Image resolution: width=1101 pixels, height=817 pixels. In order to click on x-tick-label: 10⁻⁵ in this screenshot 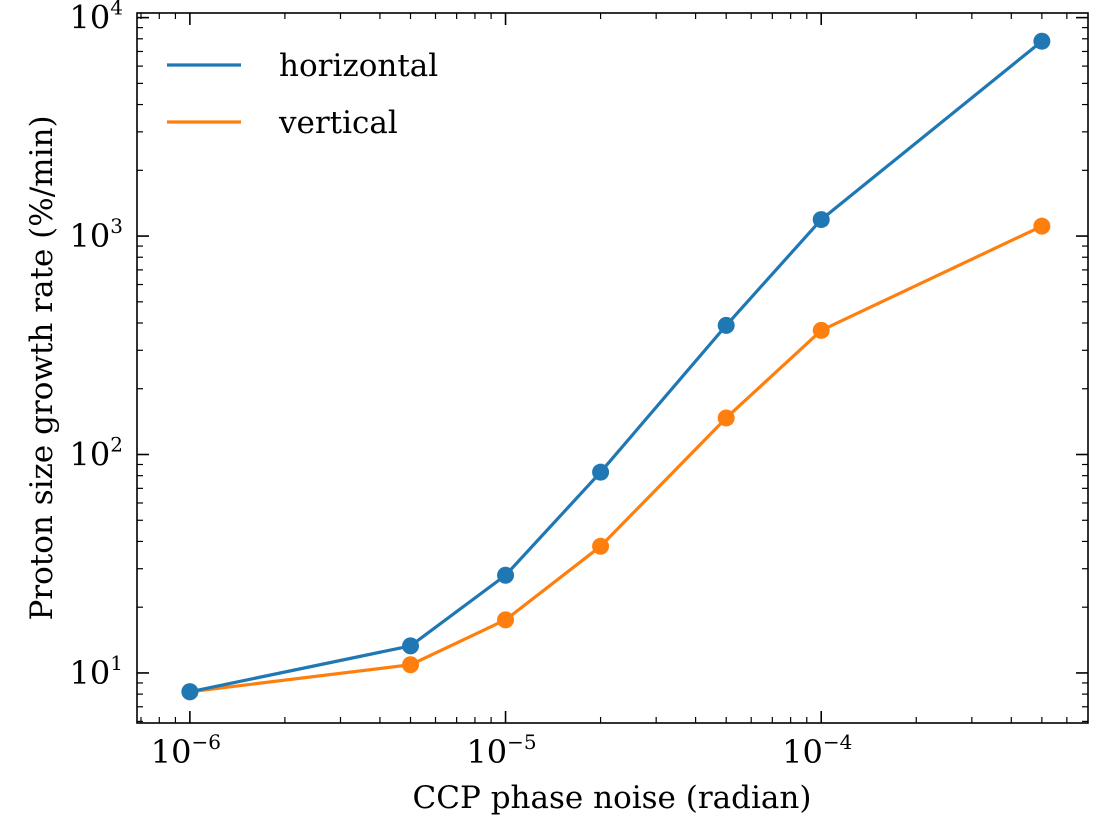, I will do `click(501, 750)`.